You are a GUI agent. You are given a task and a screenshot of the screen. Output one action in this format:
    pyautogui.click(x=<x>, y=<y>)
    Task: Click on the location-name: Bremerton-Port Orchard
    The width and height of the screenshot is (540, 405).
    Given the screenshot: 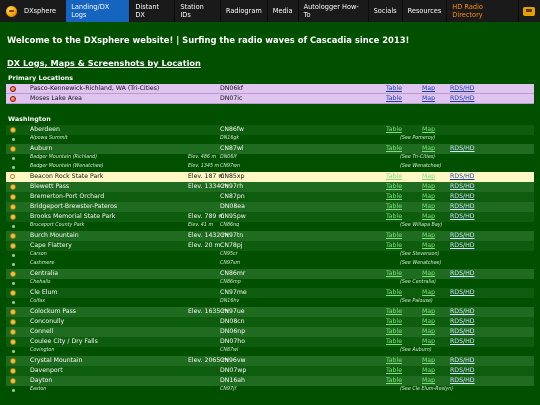 What is the action you would take?
    pyautogui.click(x=67, y=196)
    